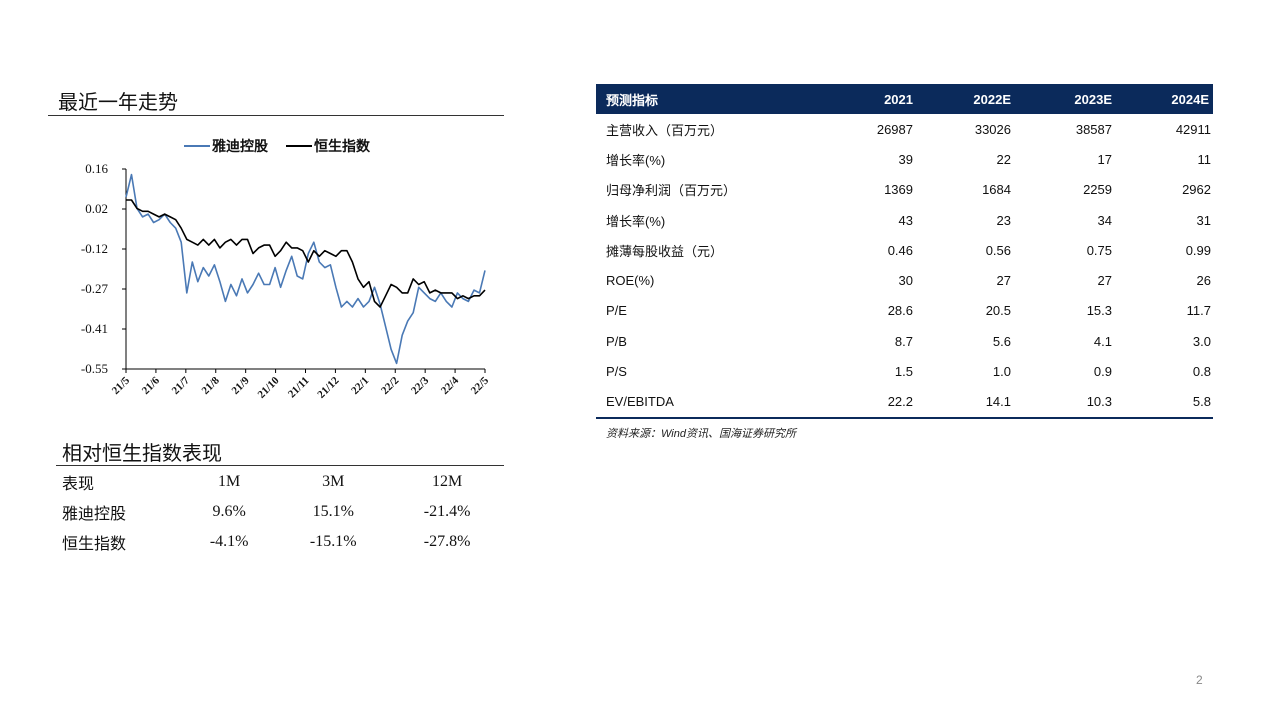  I want to click on value-cell: 0.56, so click(998, 250).